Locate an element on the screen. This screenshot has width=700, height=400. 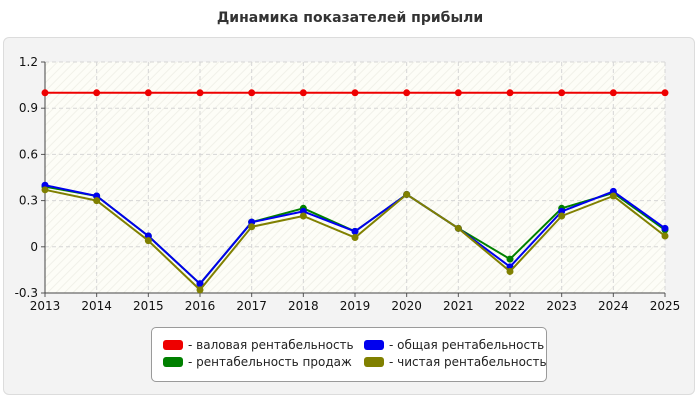
x-tick-label: 2021 is located at coordinates (458, 306).